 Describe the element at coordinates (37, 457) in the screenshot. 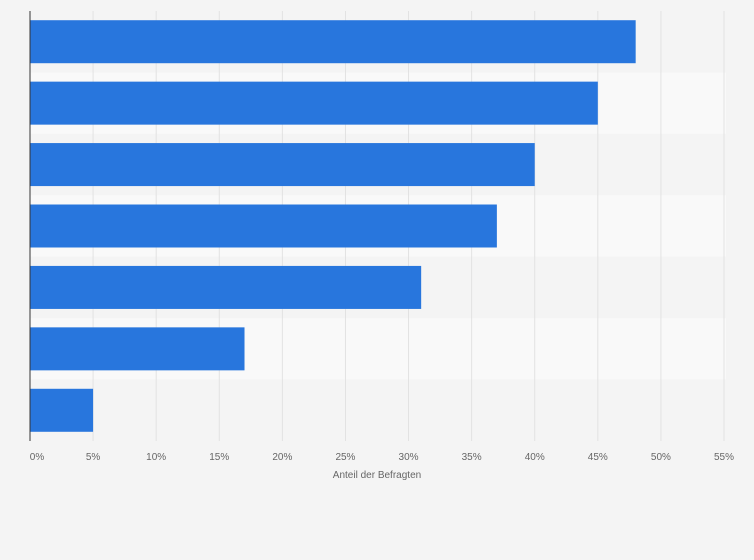

I see `x-tick-label: 0%` at that location.